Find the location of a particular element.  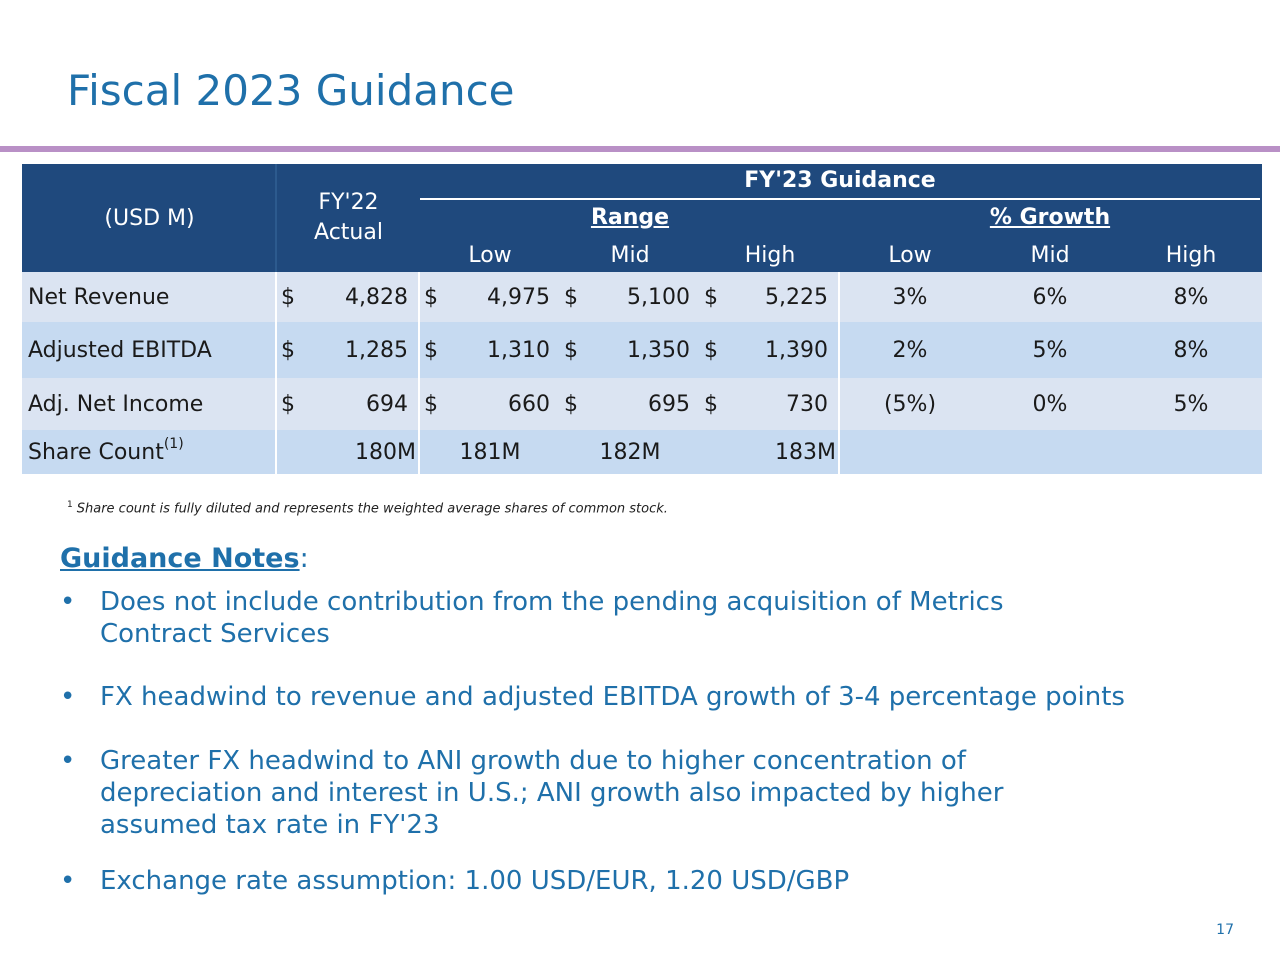

low-value: 181M is located at coordinates (490, 452).